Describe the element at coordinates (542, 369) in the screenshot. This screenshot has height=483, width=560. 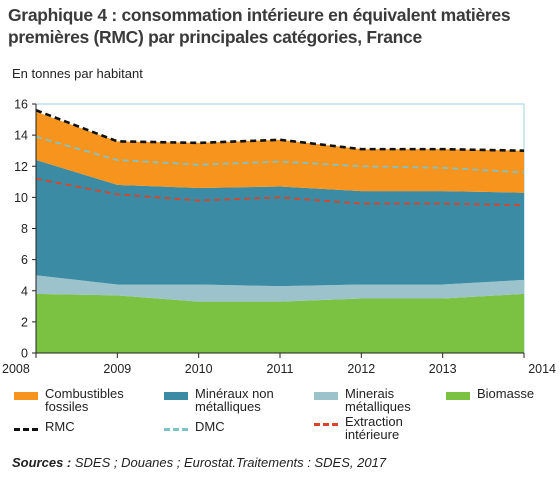
I see `x-tick-label: 2014` at that location.